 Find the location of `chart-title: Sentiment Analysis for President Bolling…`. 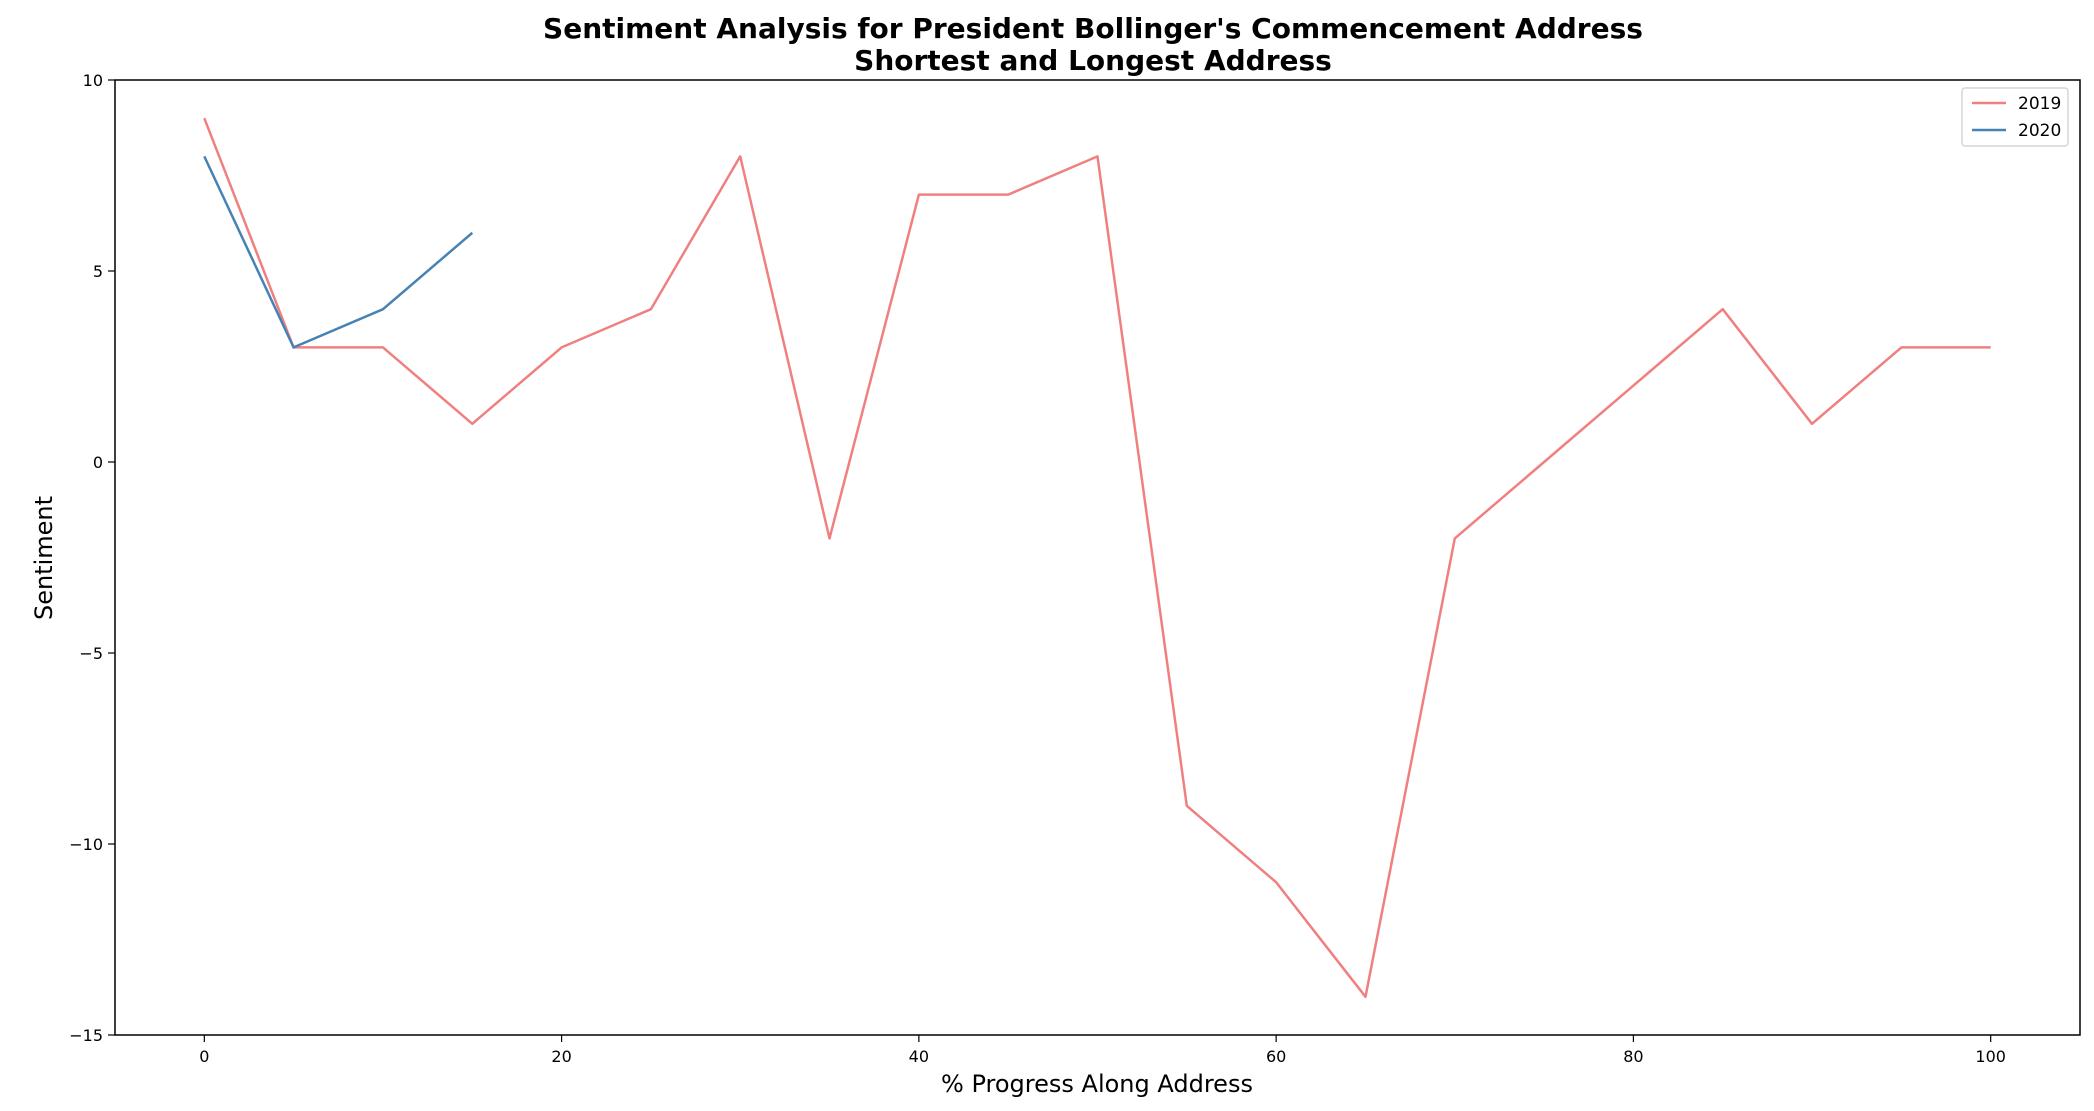

chart-title: Sentiment Analysis for President Bolling… is located at coordinates (1093, 28).